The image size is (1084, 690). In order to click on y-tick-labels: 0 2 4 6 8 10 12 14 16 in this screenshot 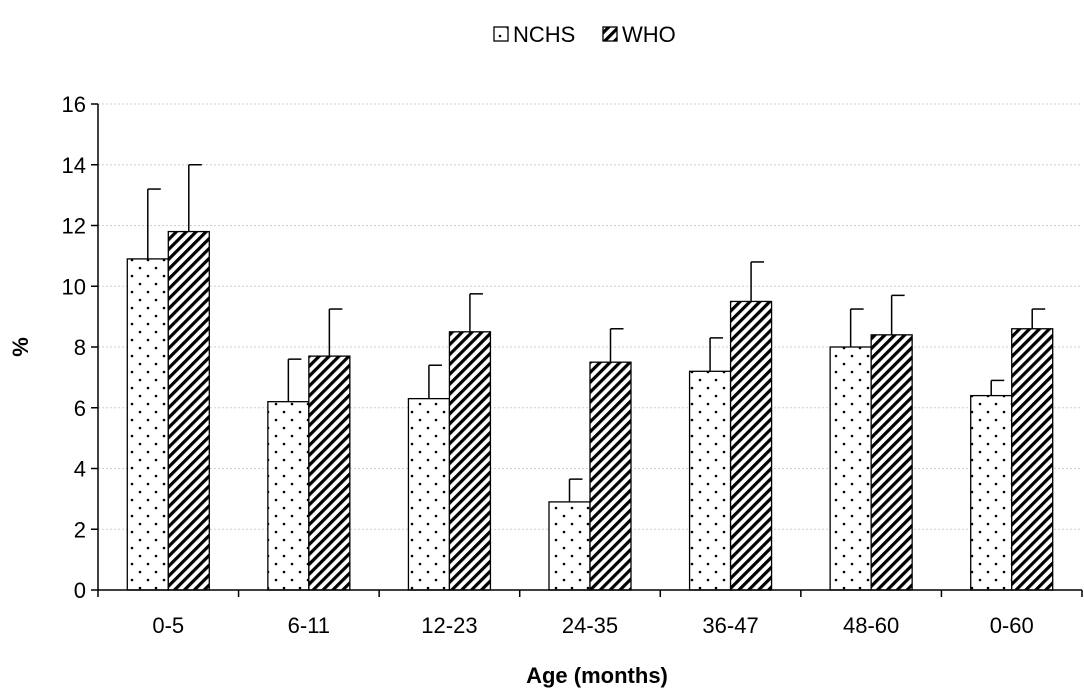, I will do `click(74, 347)`.